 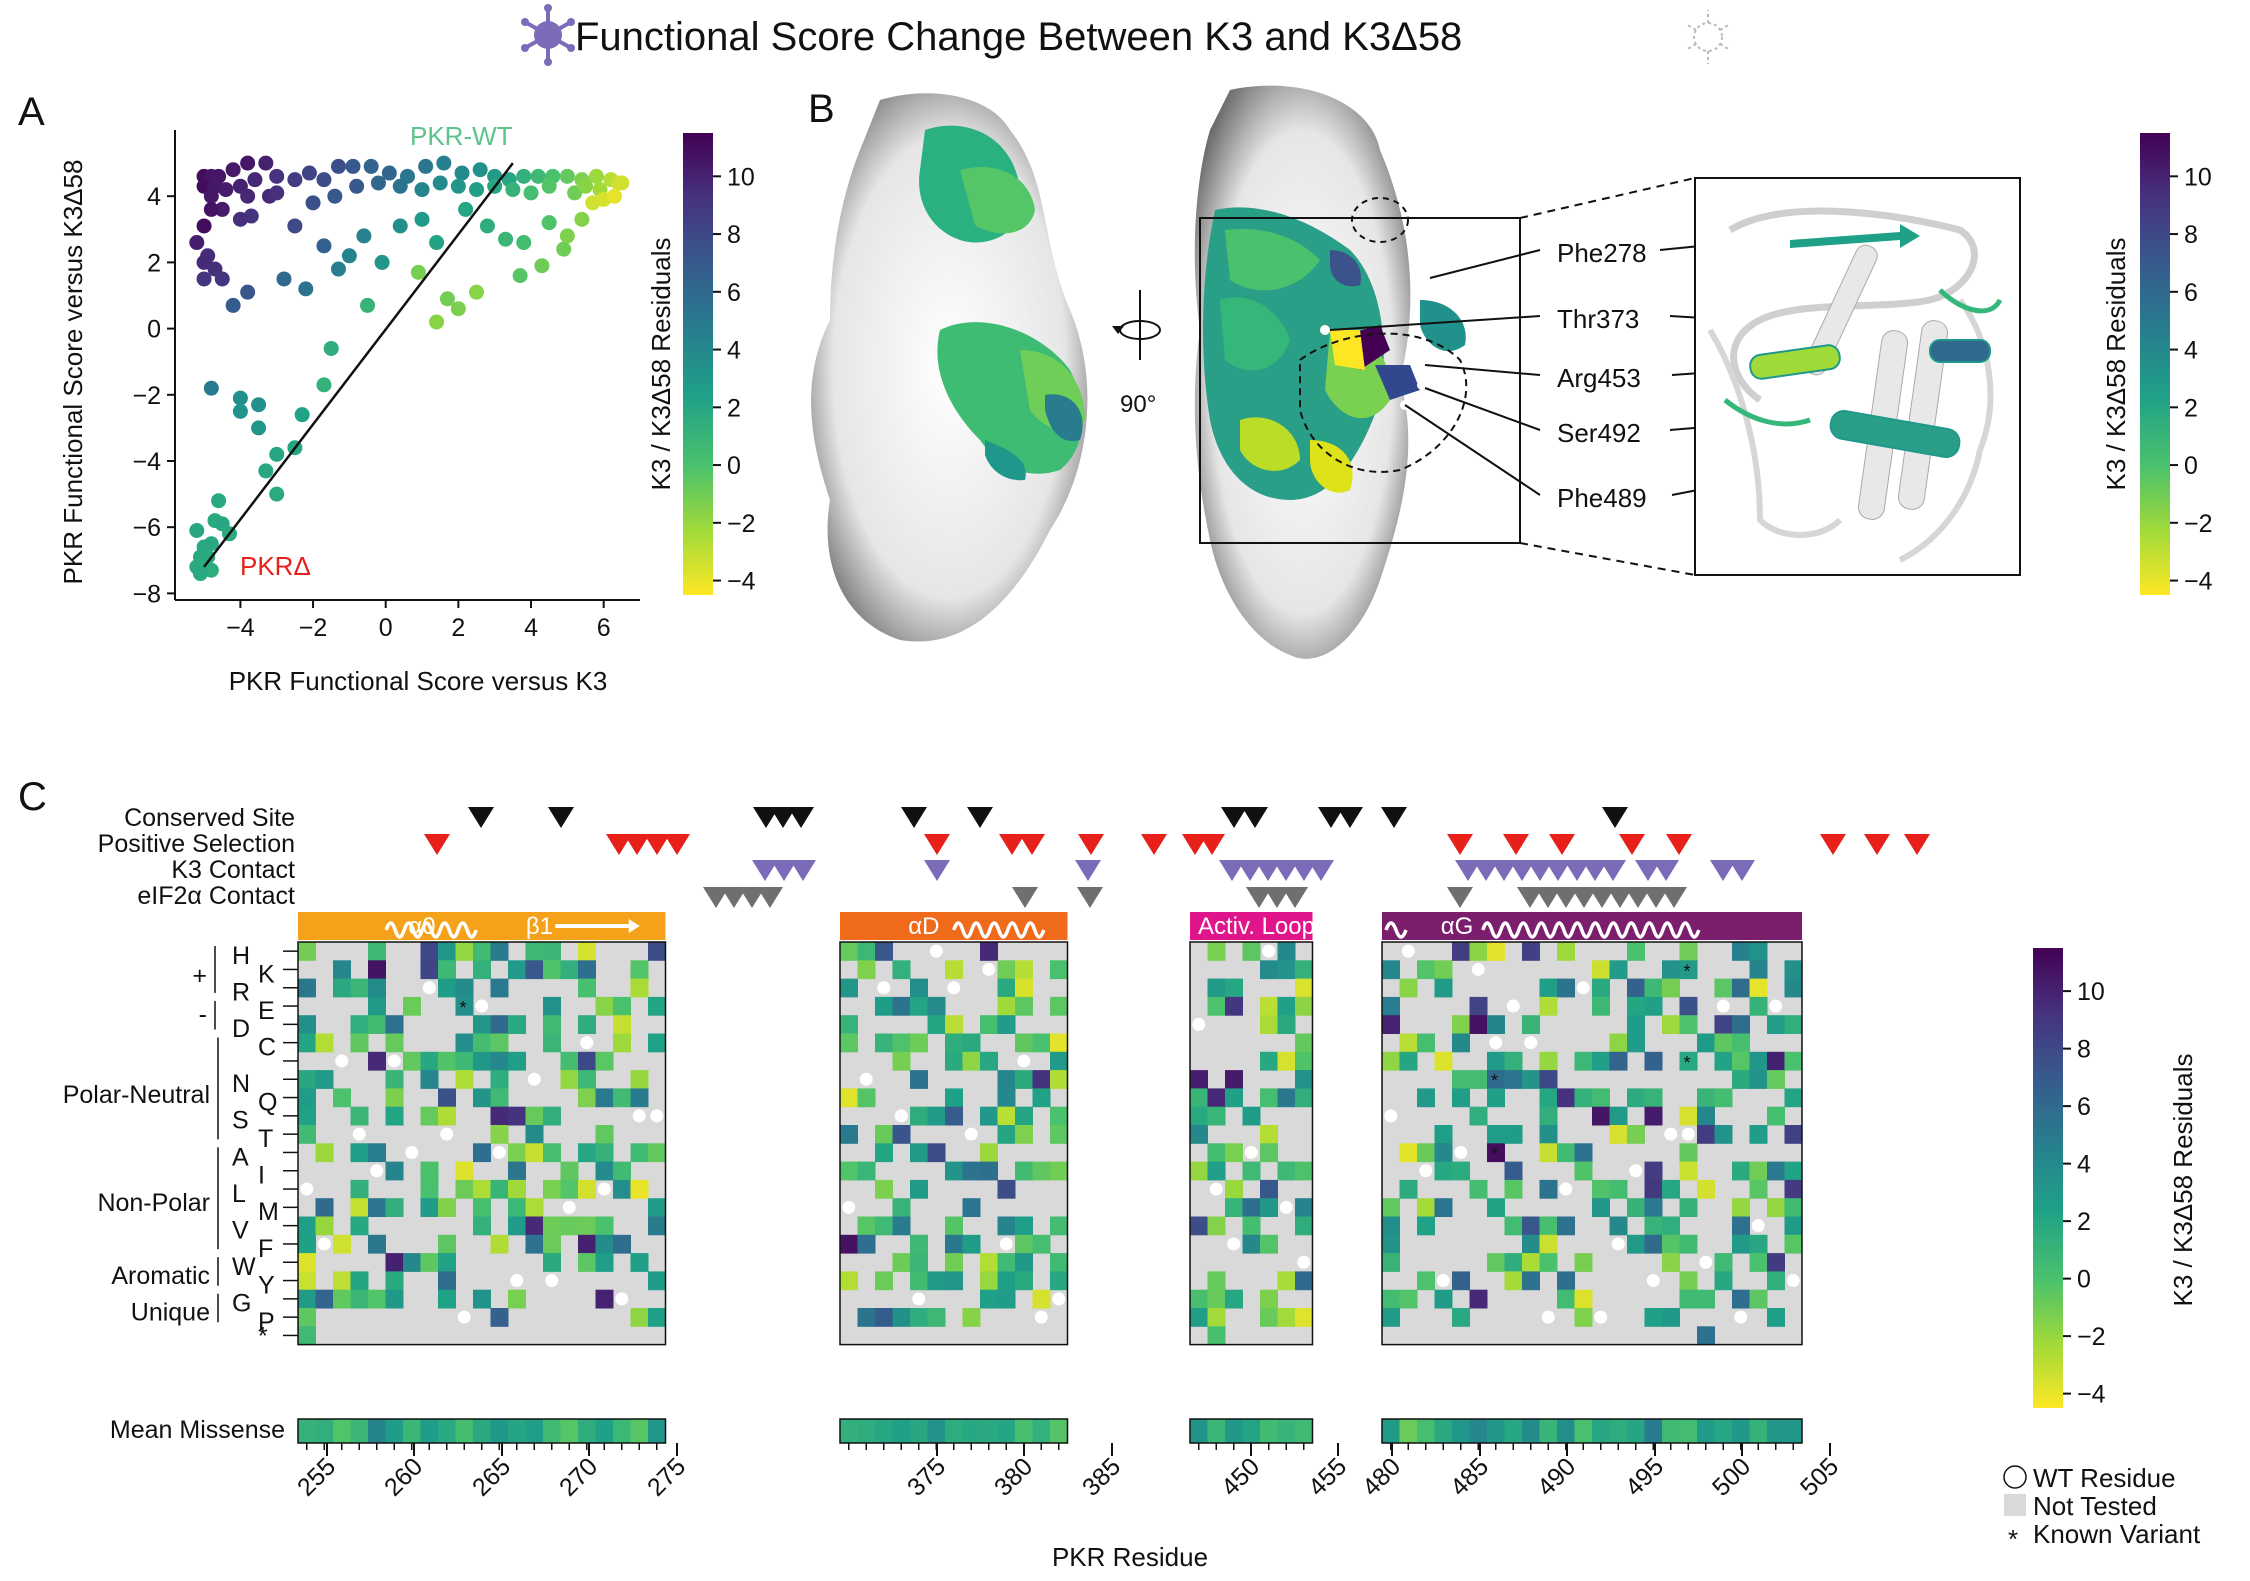 I want to click on virus-k3-delta58-icon, so click(x=1708, y=37).